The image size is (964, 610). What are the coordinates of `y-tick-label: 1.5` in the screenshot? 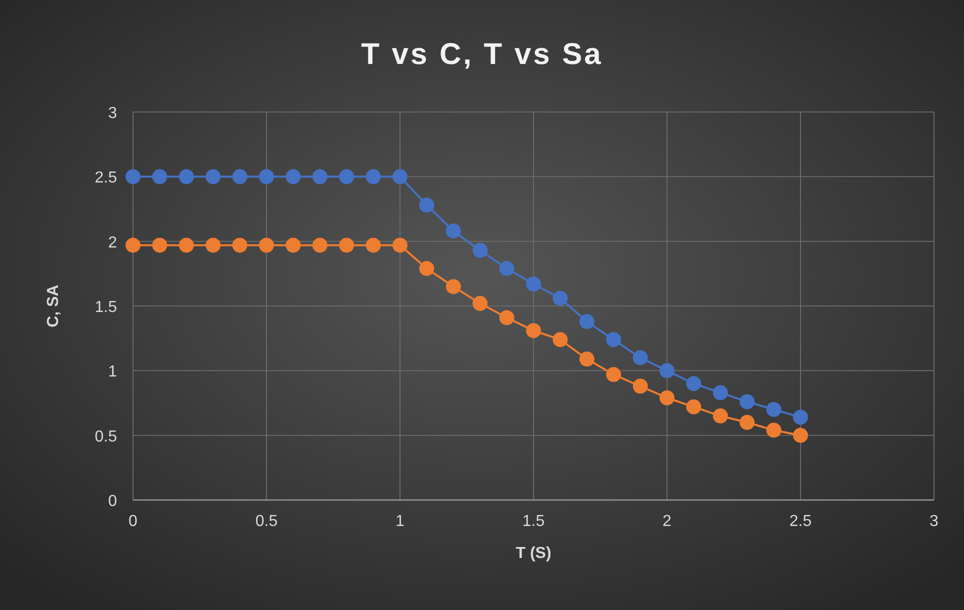 It's located at (106, 307).